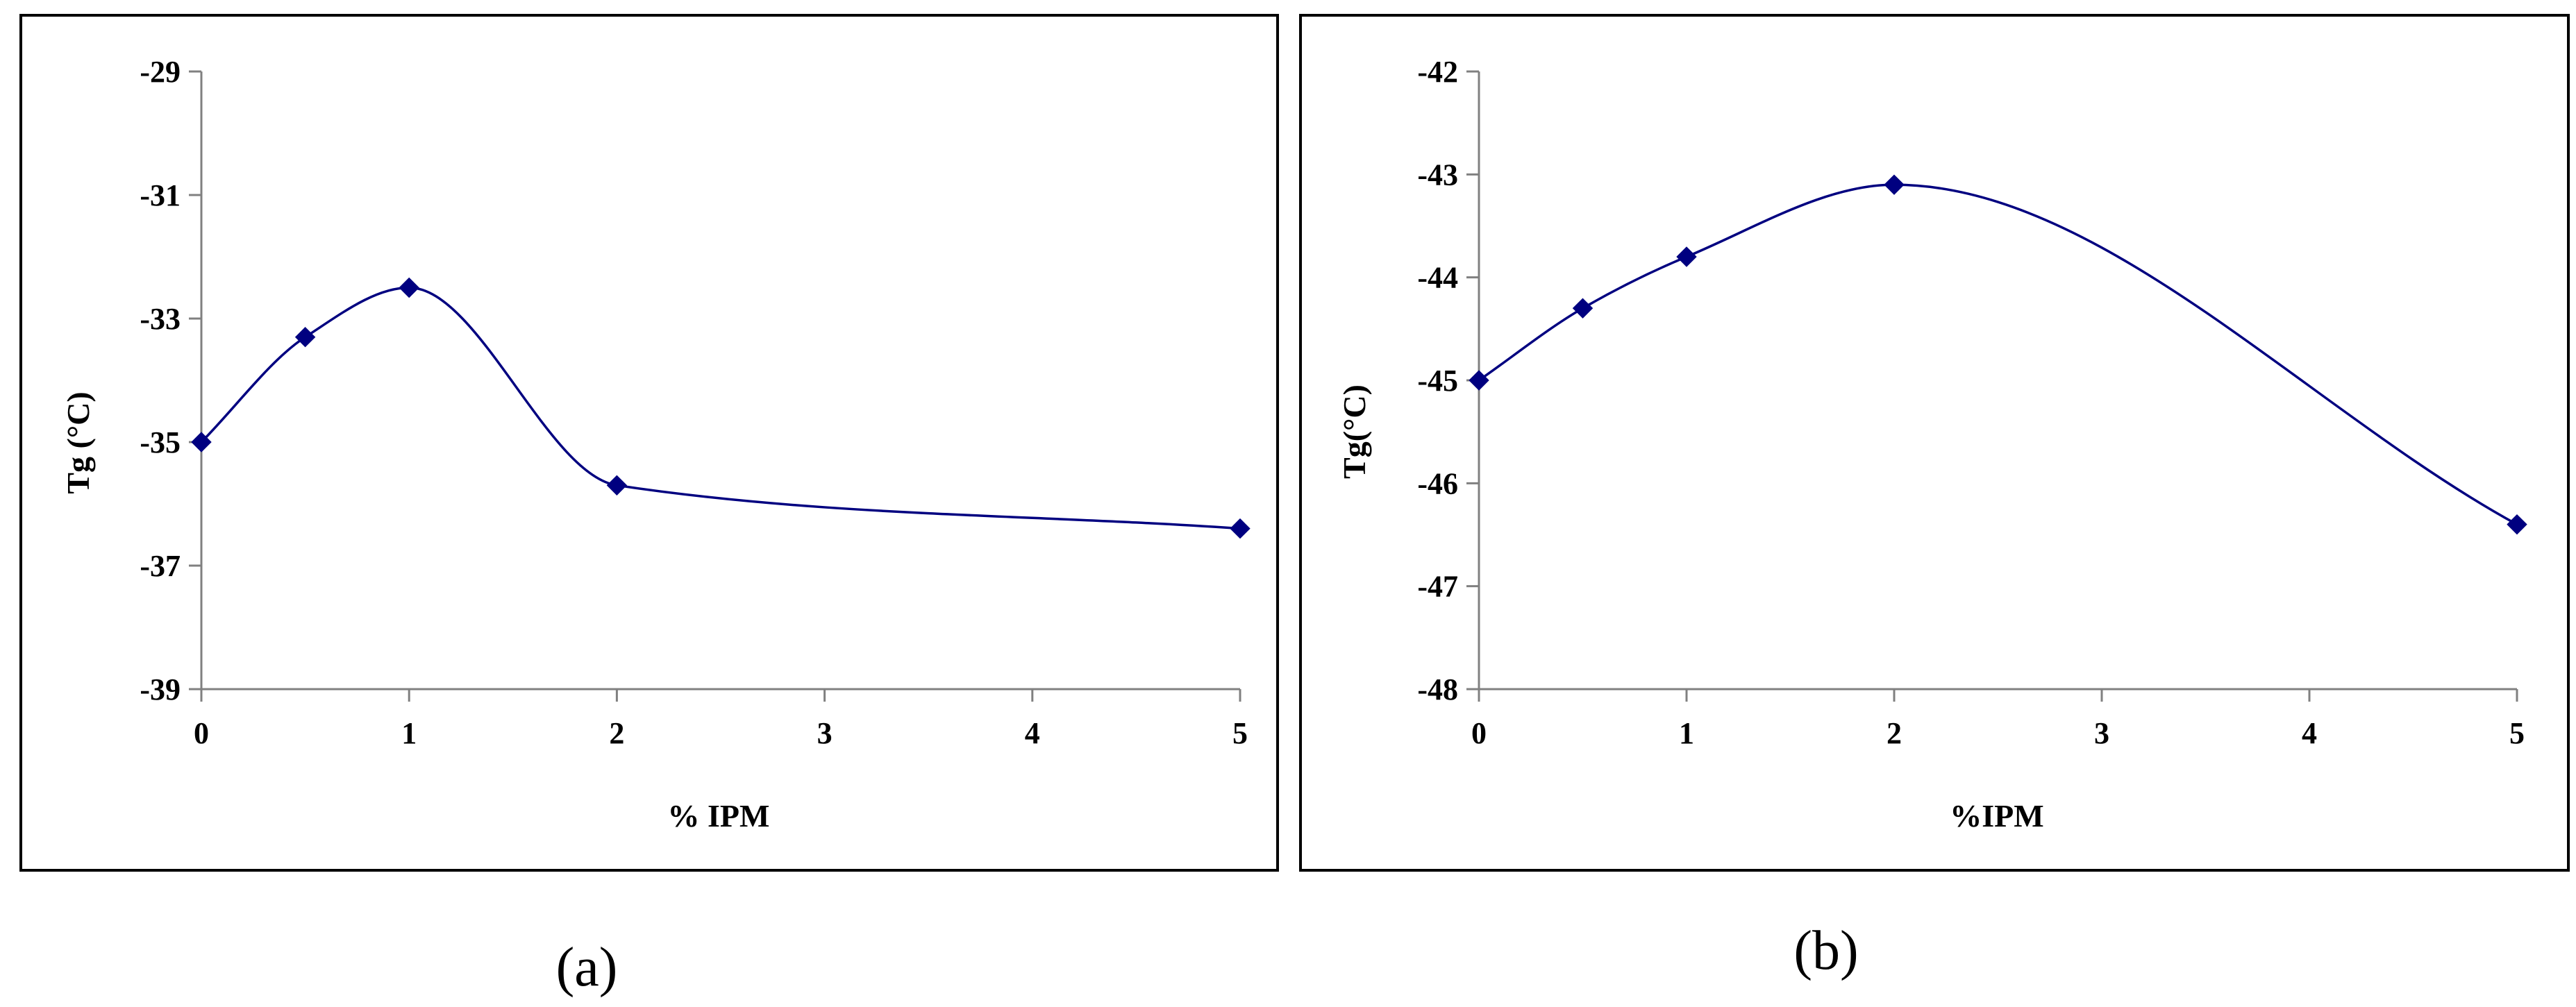  I want to click on chart-b-y-tick-label: -45, so click(1437, 381).